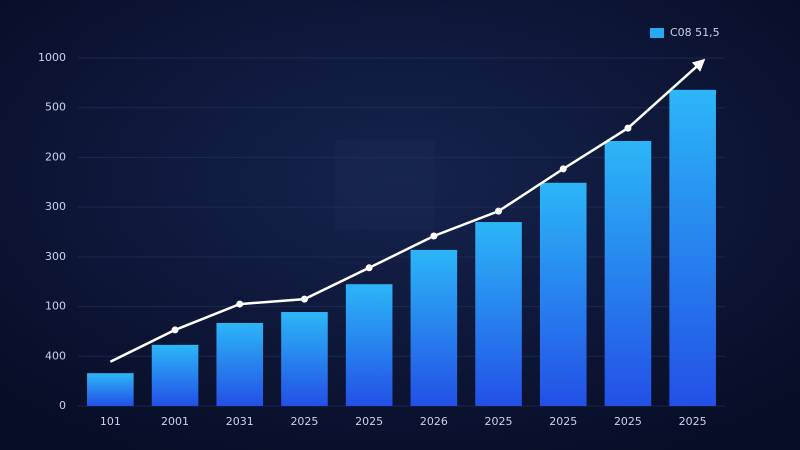 The image size is (800, 450). What do you see at coordinates (240, 421) in the screenshot?
I see `x-tick-label: 2031` at bounding box center [240, 421].